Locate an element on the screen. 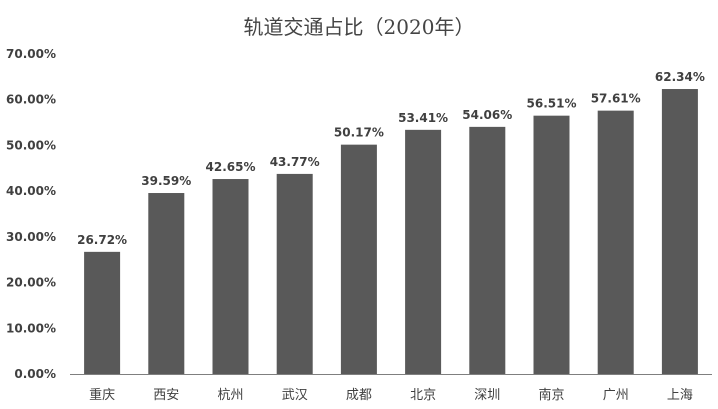 The width and height of the screenshot is (718, 409). x-tick-label: 重庆 is located at coordinates (102, 395).